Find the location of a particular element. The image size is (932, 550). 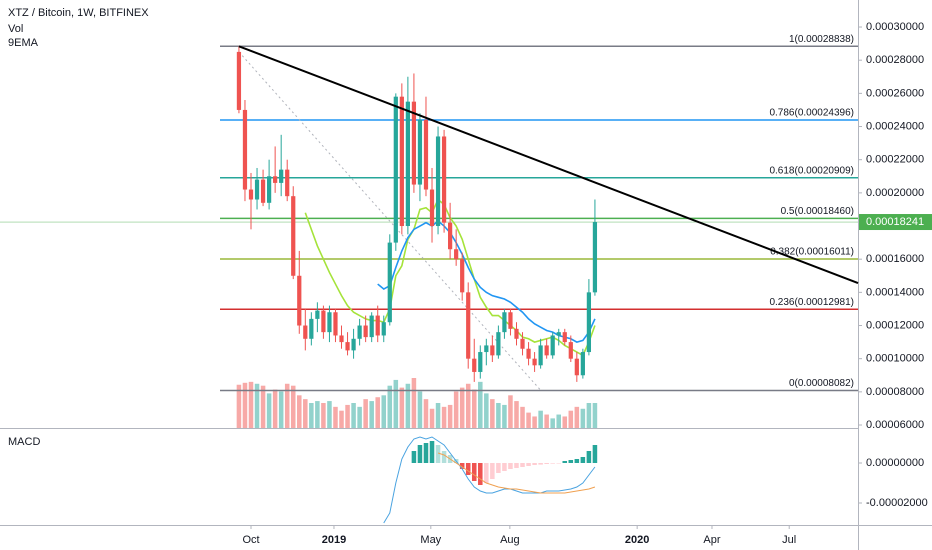

y-tick-label: 0.00026000 is located at coordinates (895, 93).